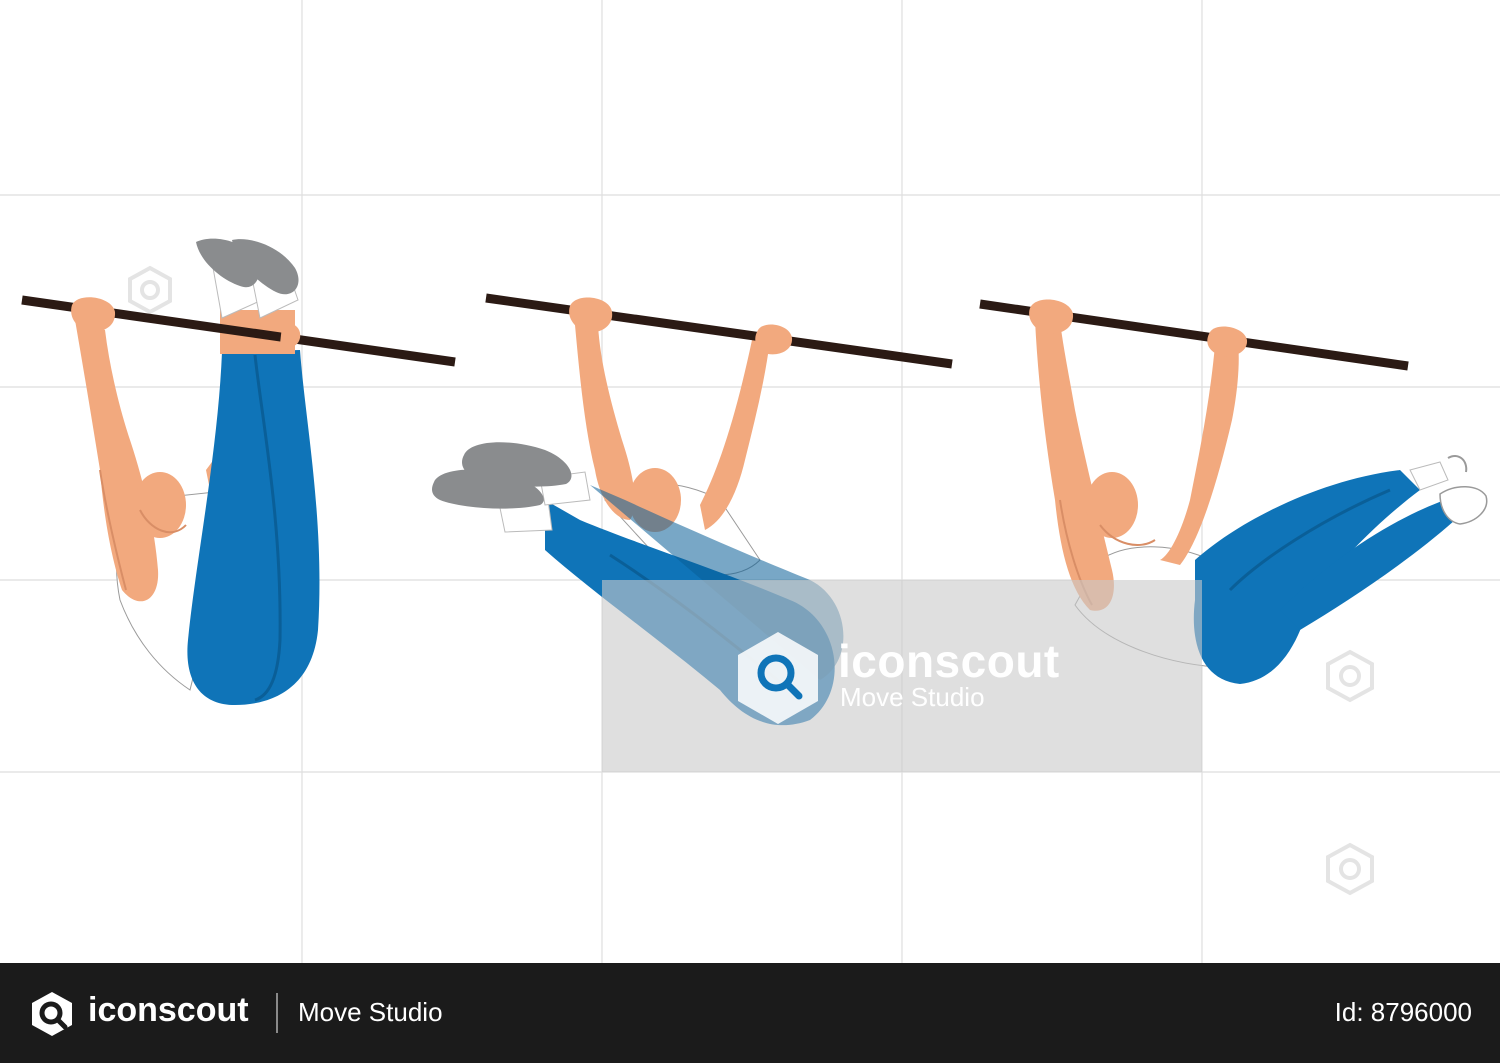  What do you see at coordinates (1403, 1012) in the screenshot?
I see `footer-asset-id: Id: 8796000` at bounding box center [1403, 1012].